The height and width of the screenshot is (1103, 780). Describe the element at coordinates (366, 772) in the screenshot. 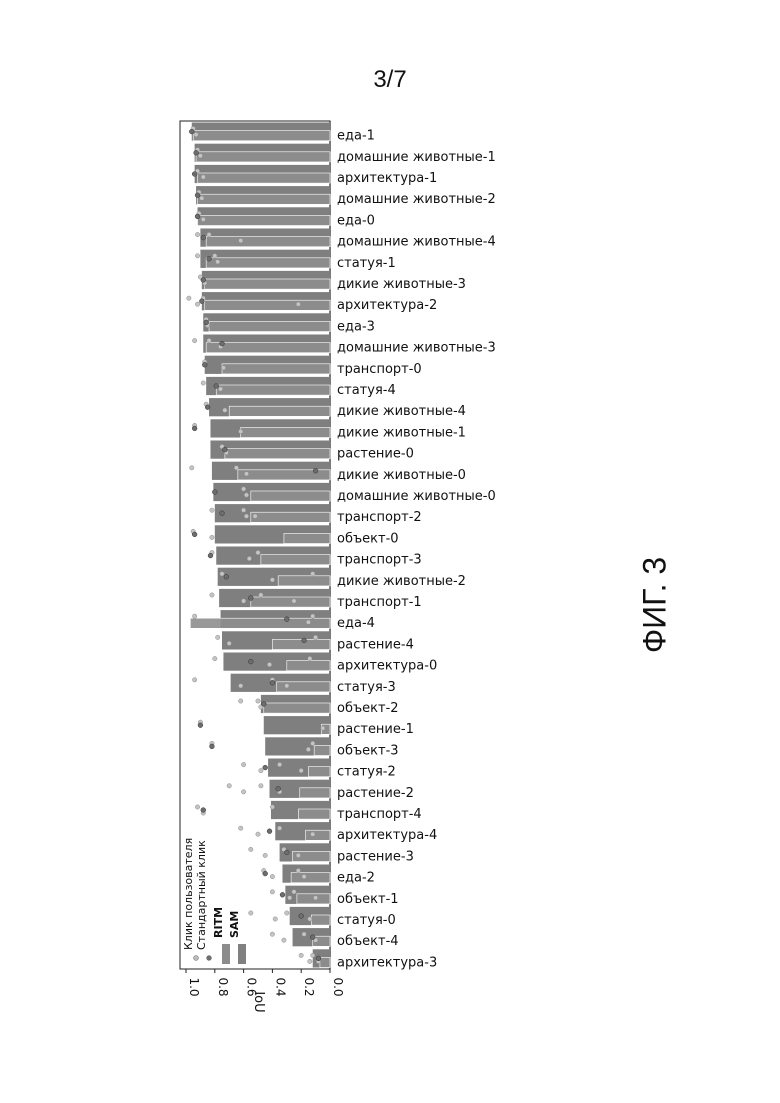

I see `category-label: статуя-2` at that location.